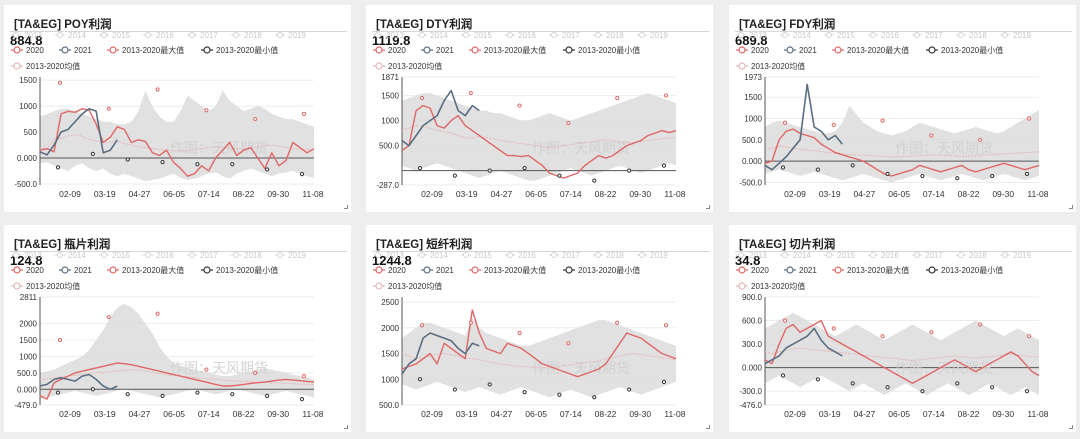 The image size is (1080, 439). What do you see at coordinates (483, 35) in the screenshot?
I see `legend-label-faded: 2015` at bounding box center [483, 35].